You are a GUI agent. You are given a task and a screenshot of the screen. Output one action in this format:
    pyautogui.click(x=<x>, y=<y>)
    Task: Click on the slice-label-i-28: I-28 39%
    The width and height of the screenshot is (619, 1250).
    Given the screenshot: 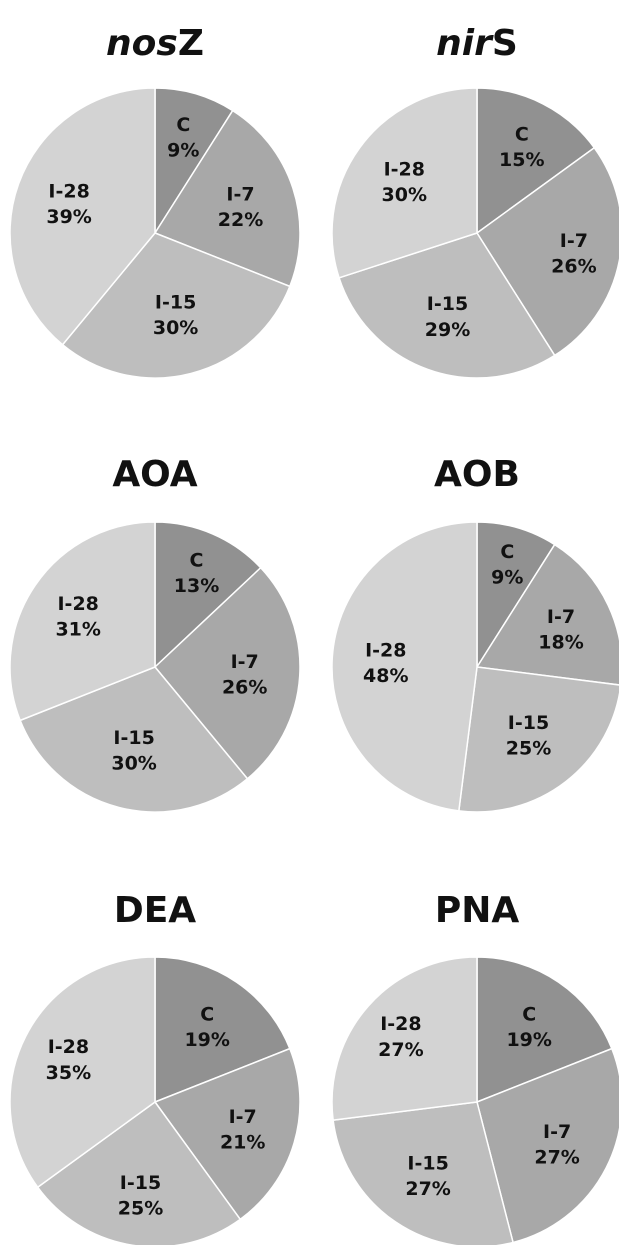 What is the action you would take?
    pyautogui.click(x=68, y=204)
    